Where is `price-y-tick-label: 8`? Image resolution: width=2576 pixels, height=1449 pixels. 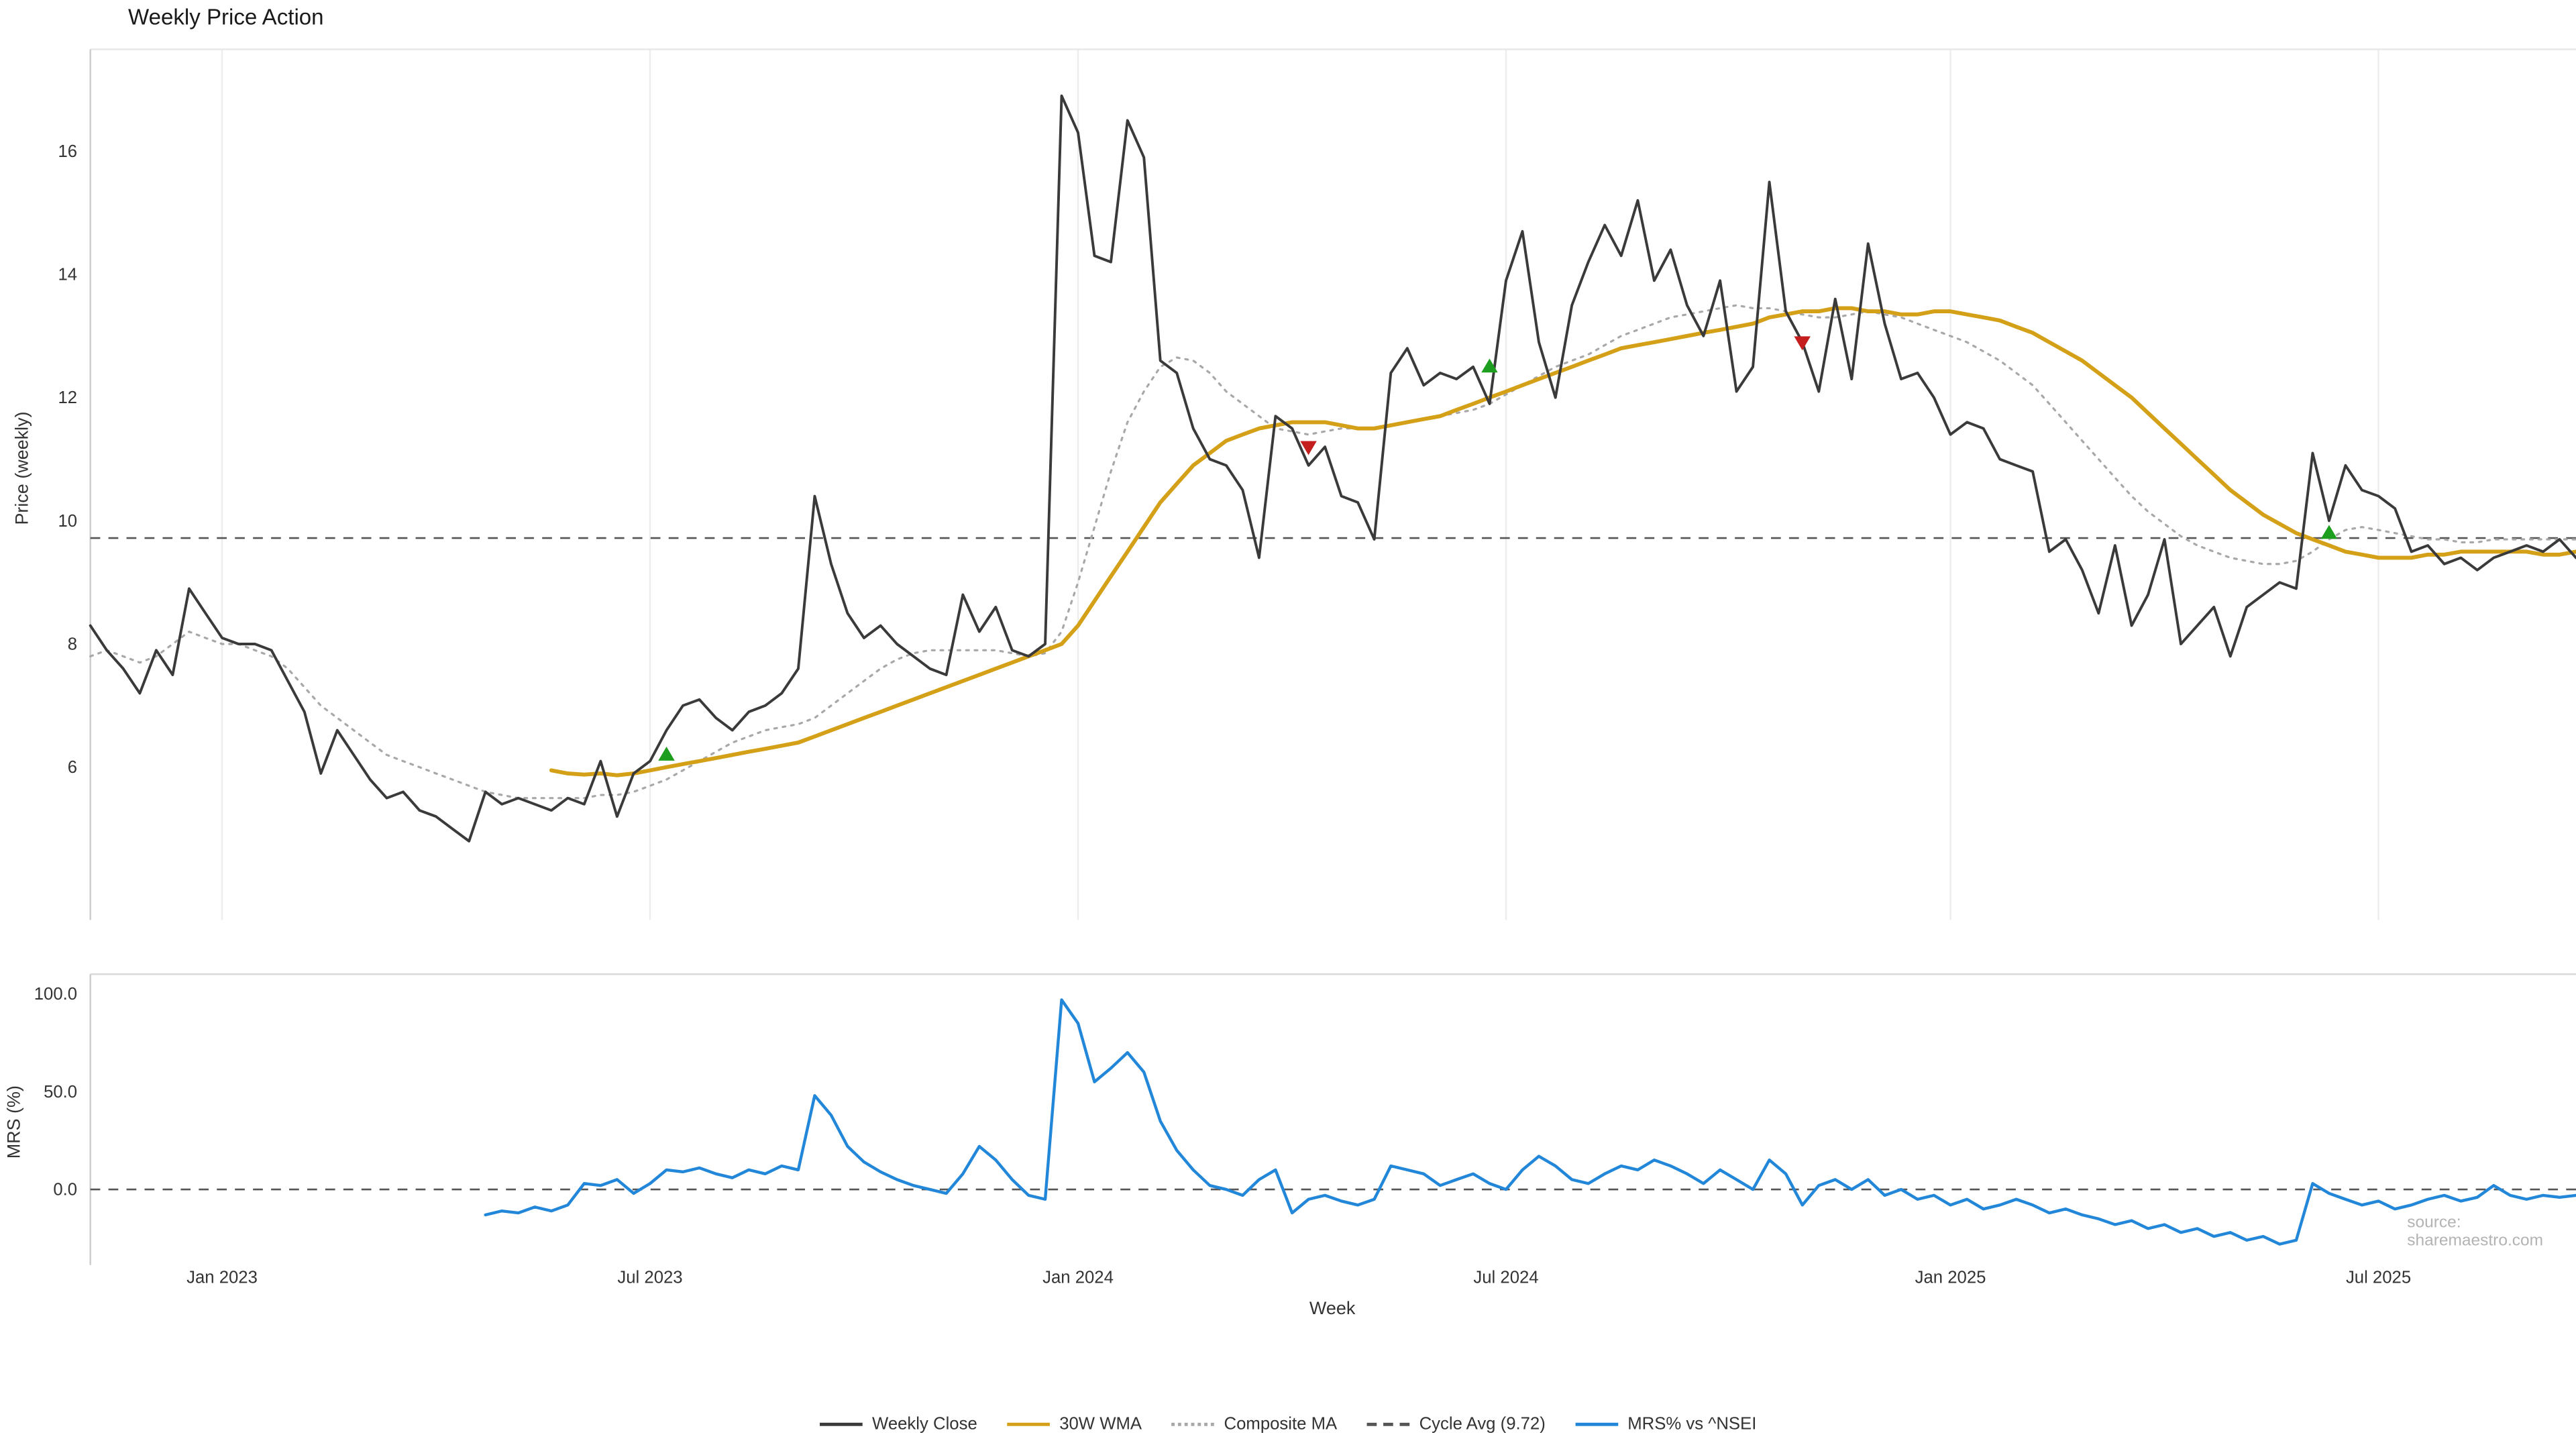
price-y-tick-label: 8 is located at coordinates (72, 644).